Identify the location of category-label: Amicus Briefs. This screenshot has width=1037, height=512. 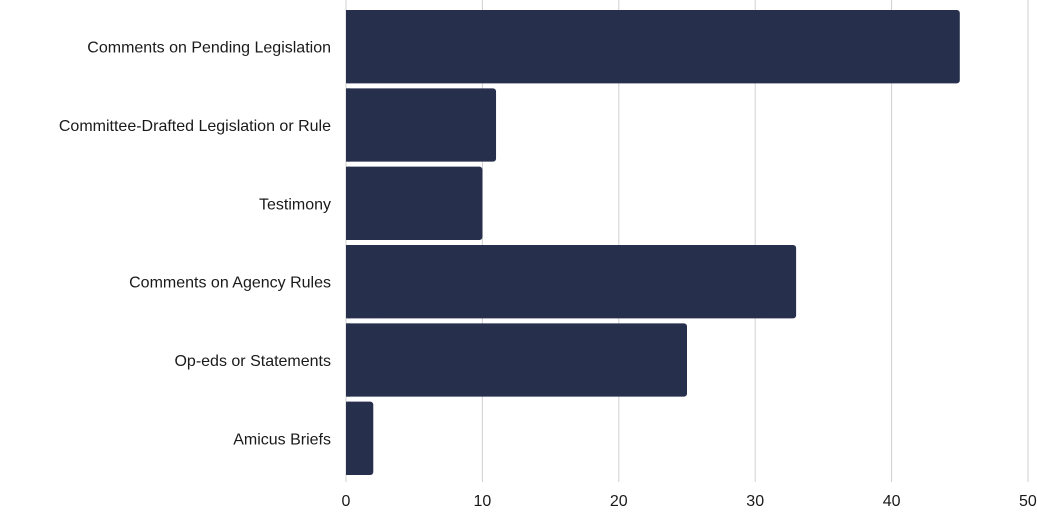
(282, 439).